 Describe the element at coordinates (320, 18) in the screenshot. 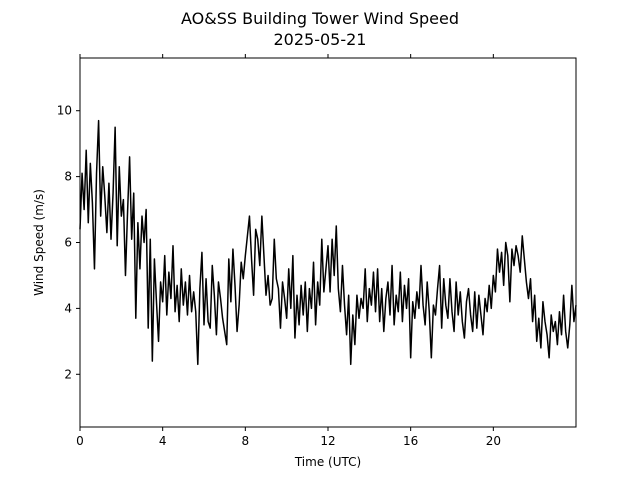

I see `chart-title: AO&SS Building Tower Wind Speed` at that location.